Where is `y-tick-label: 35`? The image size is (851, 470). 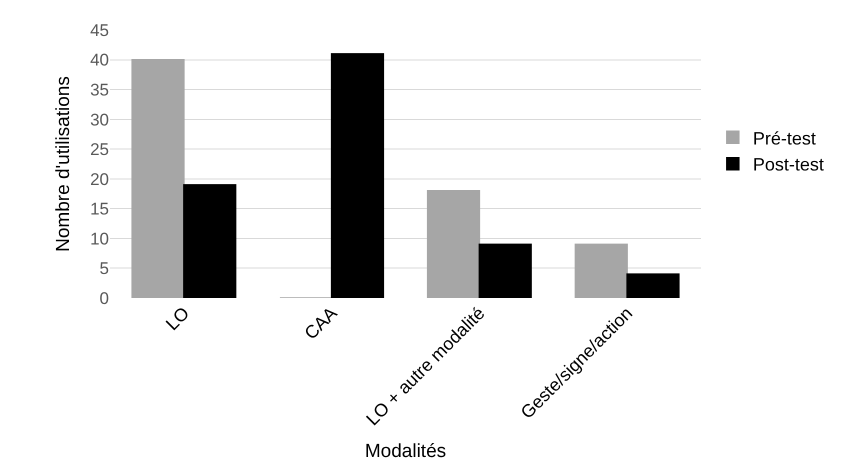 y-tick-label: 35 is located at coordinates (99, 90).